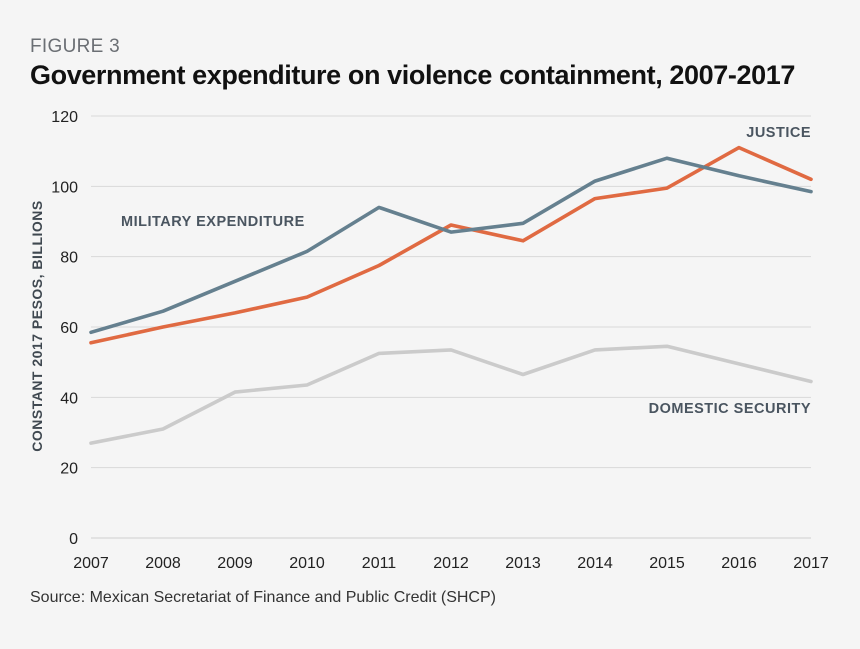  I want to click on y-tick-label: 80, so click(69, 258).